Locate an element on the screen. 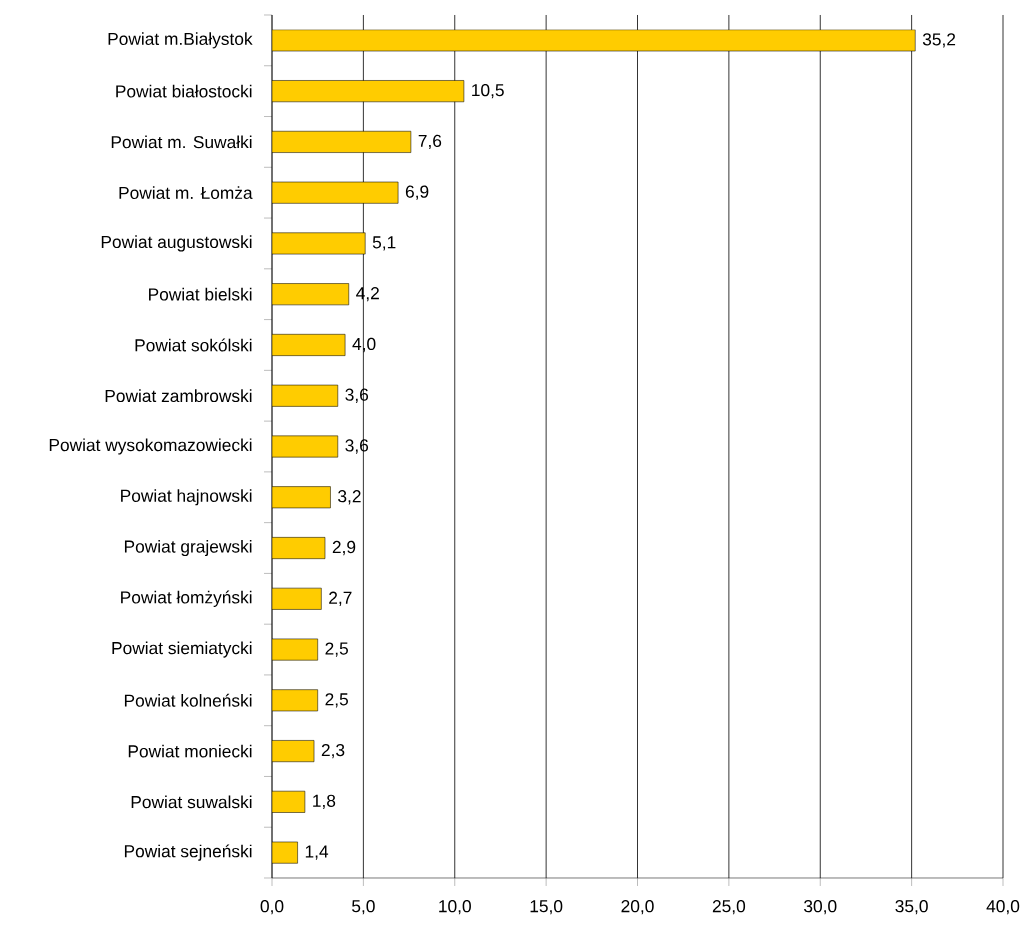  x-tick-label: 25,0 is located at coordinates (729, 907).